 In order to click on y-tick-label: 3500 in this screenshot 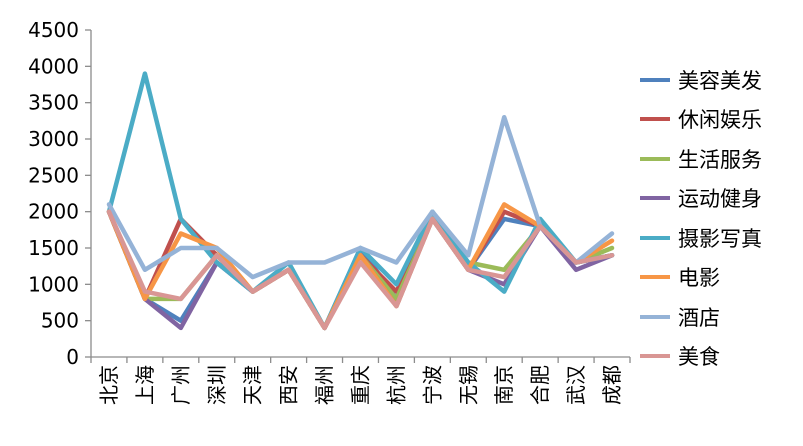, I will do `click(53, 103)`.